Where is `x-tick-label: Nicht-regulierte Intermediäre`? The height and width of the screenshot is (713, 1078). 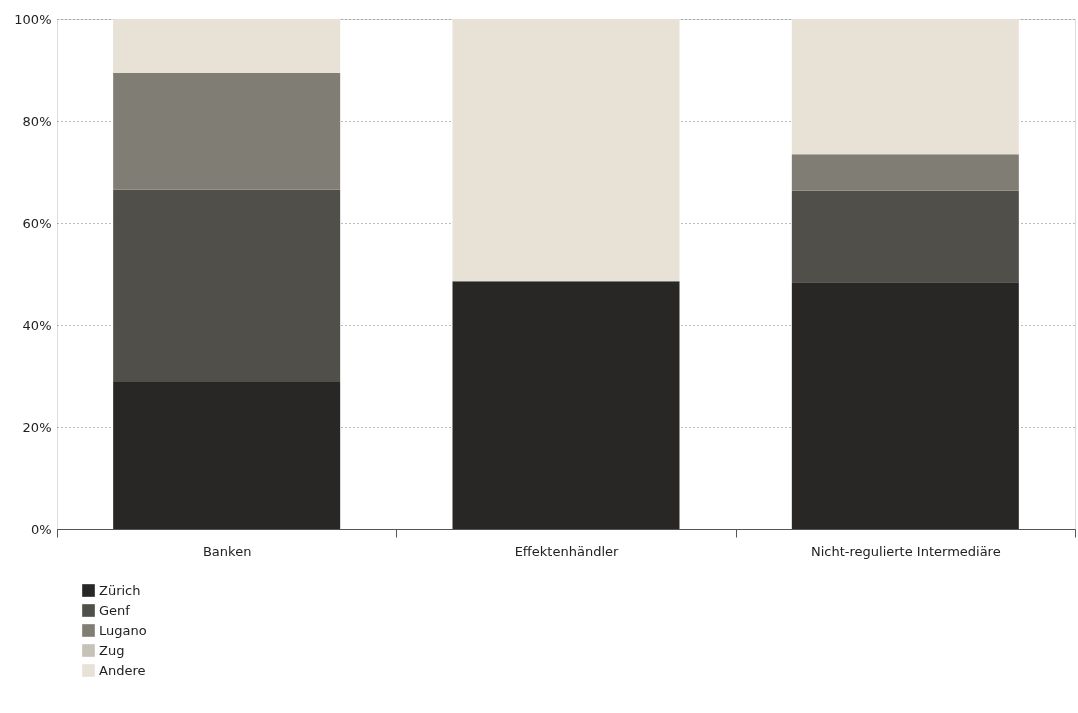
x-tick-label: Nicht-regulierte Intermediäre is located at coordinates (905, 551).